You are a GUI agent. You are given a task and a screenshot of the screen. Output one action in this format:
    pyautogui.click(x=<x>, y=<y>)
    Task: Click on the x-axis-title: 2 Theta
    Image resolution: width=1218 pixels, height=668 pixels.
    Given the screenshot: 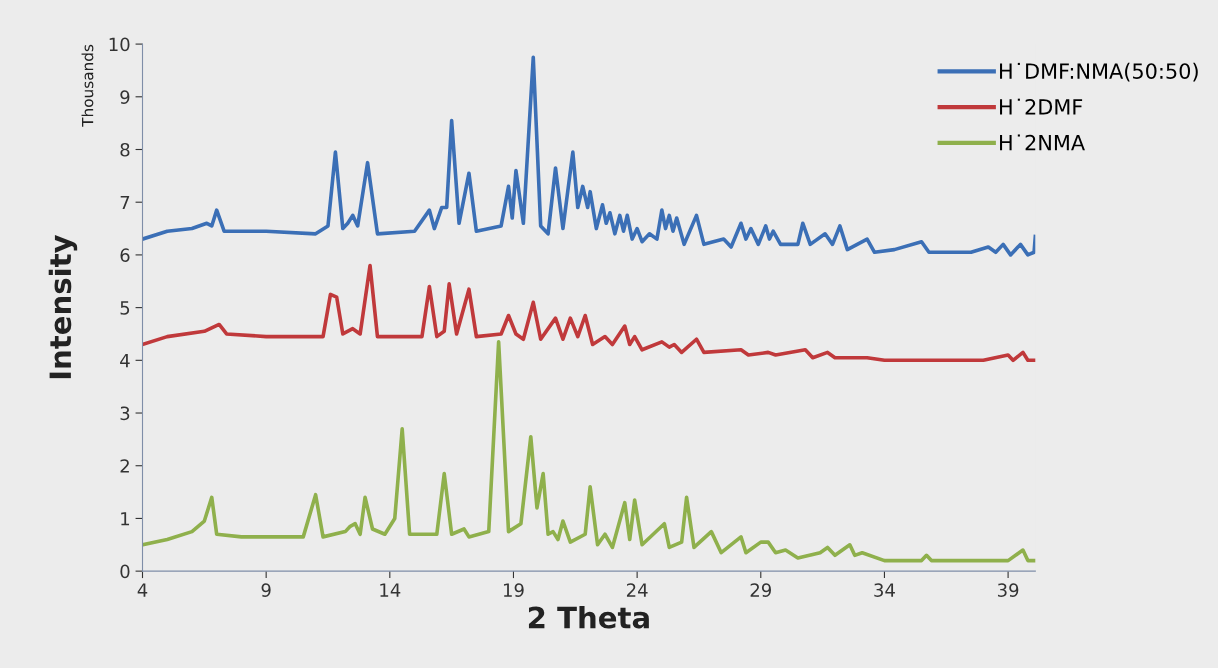 What is the action you would take?
    pyautogui.click(x=588, y=617)
    